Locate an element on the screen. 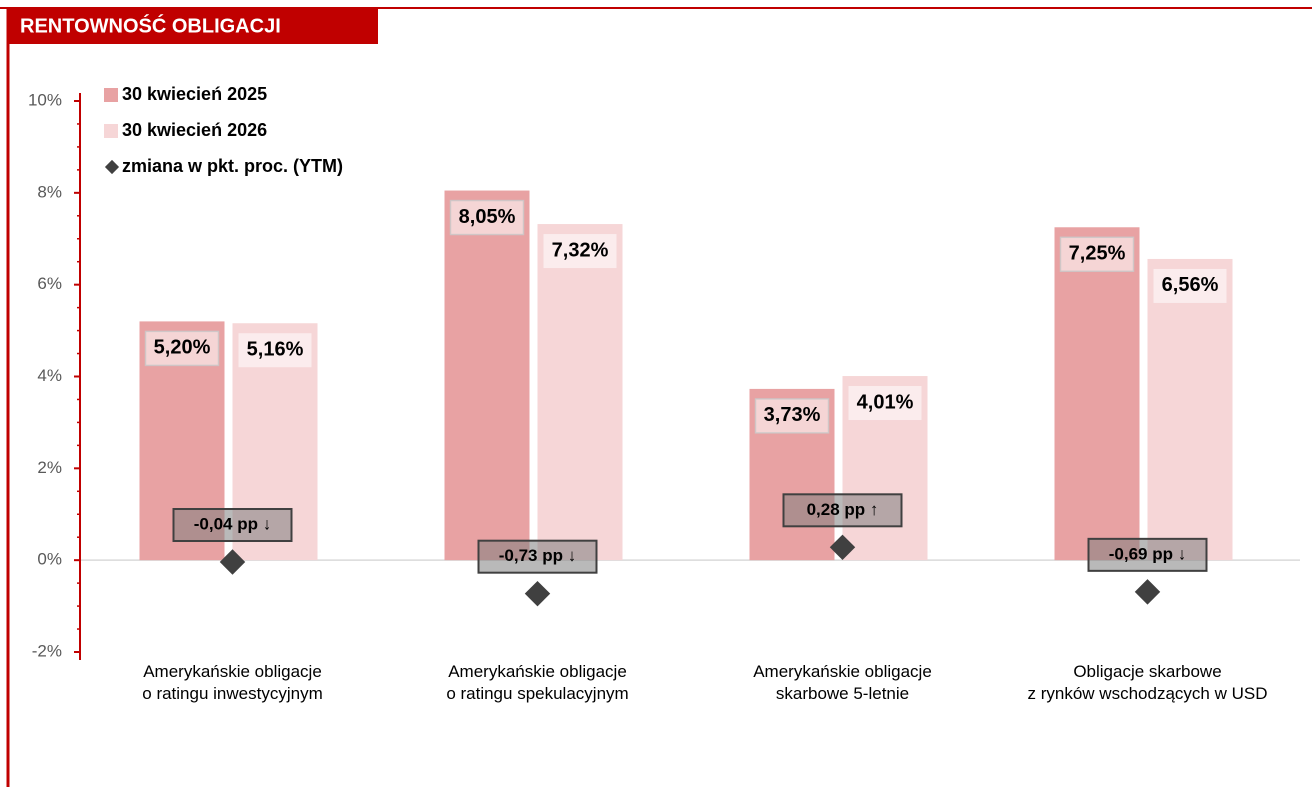  value-label: 5,16% is located at coordinates (275, 350).